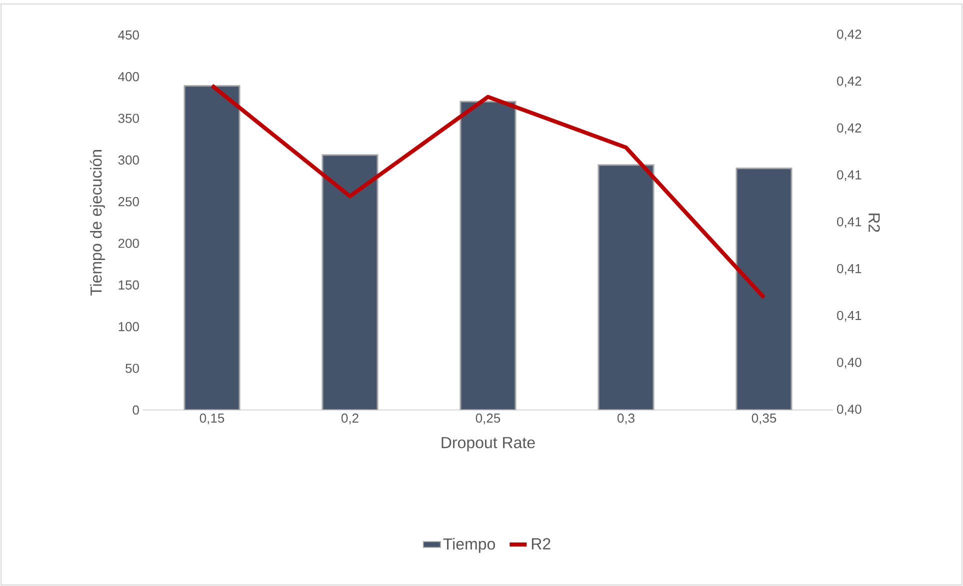  What do you see at coordinates (135, 410) in the screenshot?
I see `y-tick-label: 0` at bounding box center [135, 410].